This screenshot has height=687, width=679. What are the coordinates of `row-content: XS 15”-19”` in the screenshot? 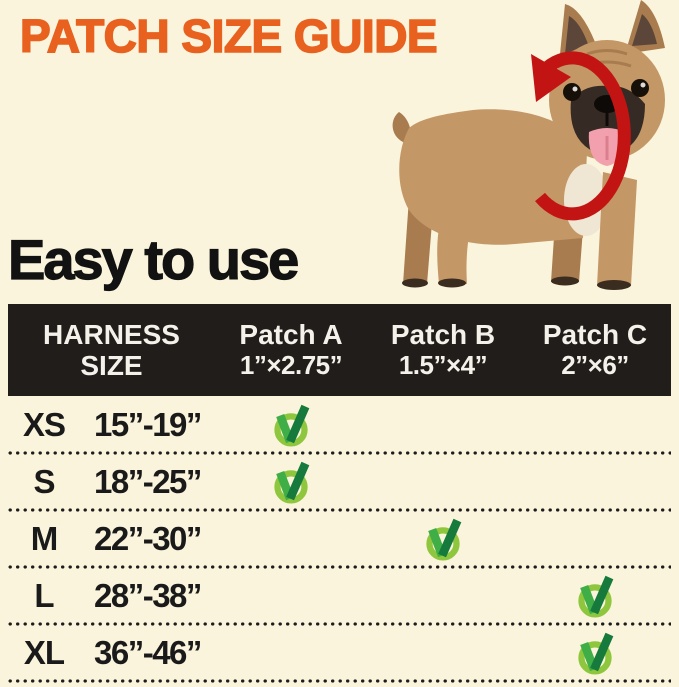 It's located at (339, 424).